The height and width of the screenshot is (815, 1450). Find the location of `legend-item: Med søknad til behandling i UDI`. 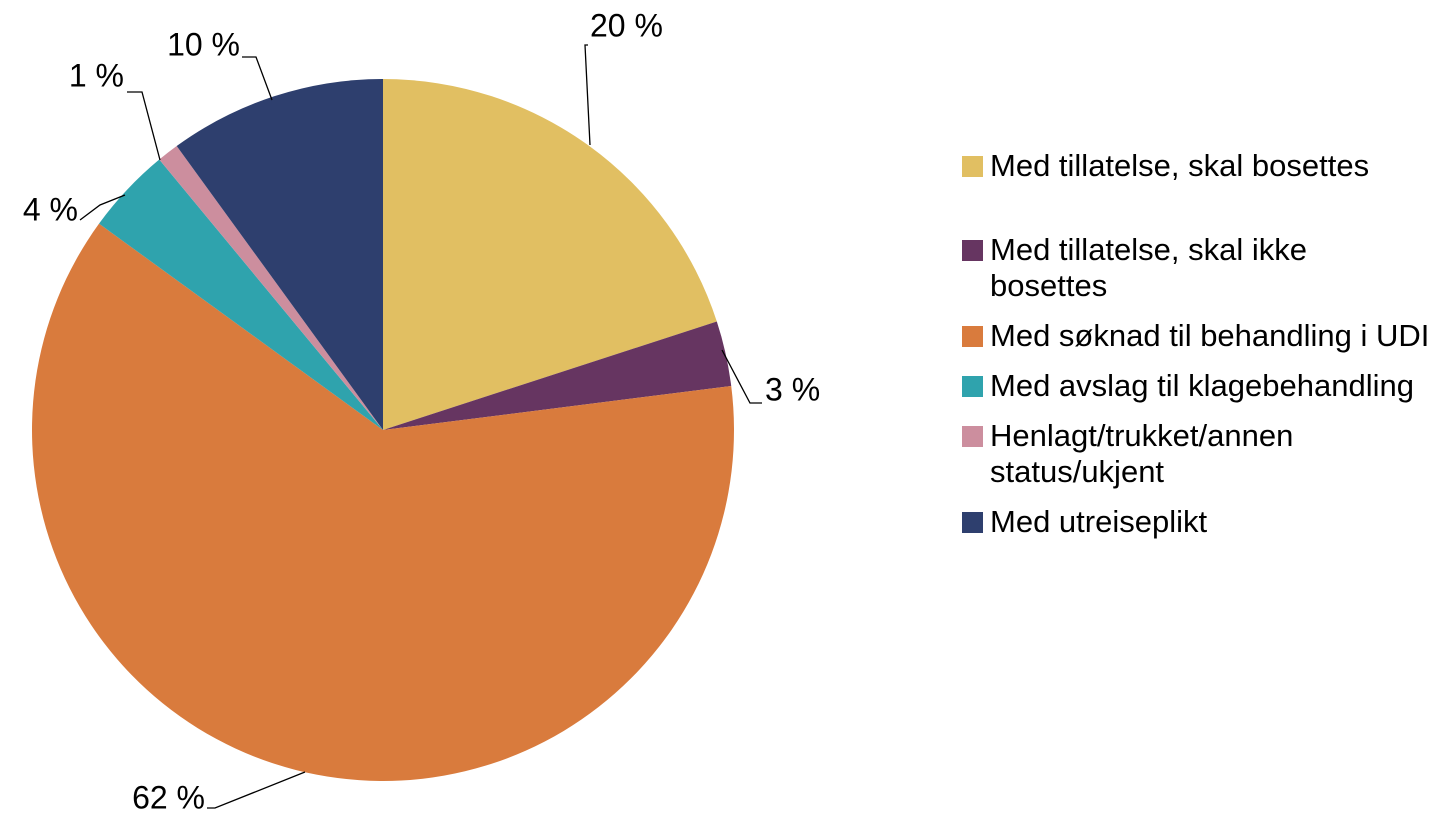

legend-item: Med søknad til behandling i UDI is located at coordinates (1202, 336).